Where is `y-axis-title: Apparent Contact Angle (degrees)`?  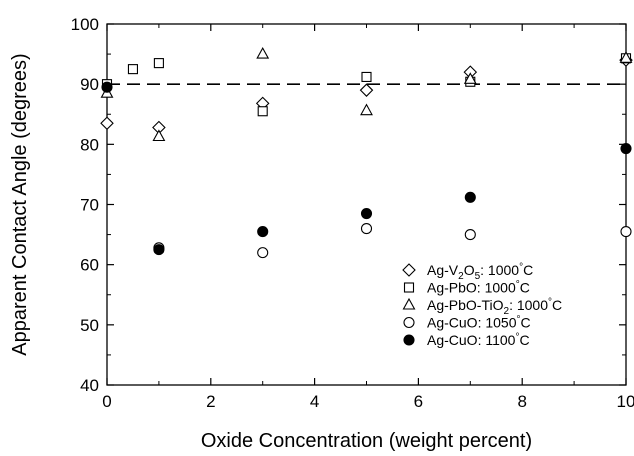 y-axis-title: Apparent Contact Angle (degrees) is located at coordinates (20, 204).